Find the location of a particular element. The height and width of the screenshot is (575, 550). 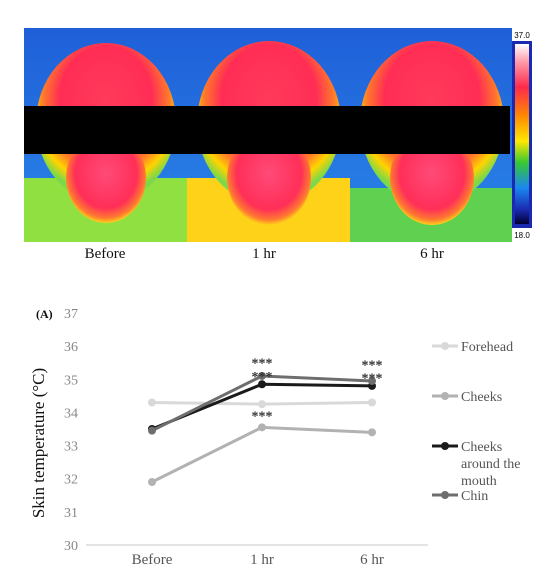

series-line is located at coordinates (262, 454).